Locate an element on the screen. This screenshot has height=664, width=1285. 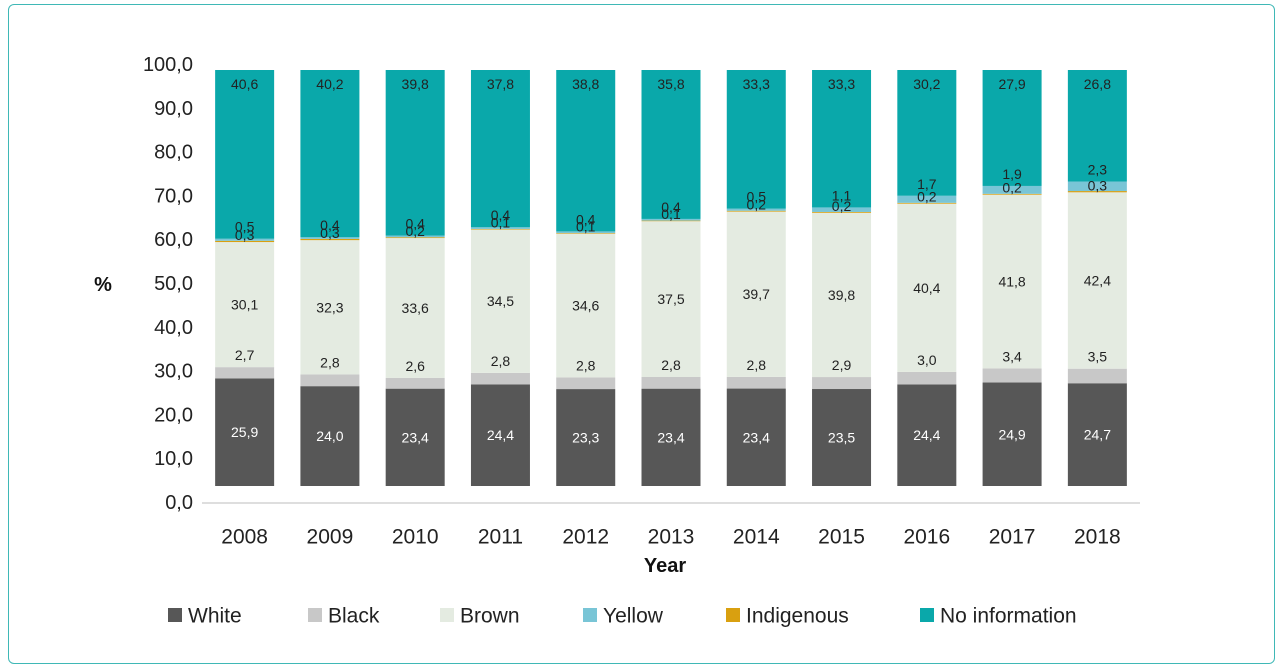
bar-stack: 23,4 2,6 33,6 0,20,4 39,8 is located at coordinates (415, 278).